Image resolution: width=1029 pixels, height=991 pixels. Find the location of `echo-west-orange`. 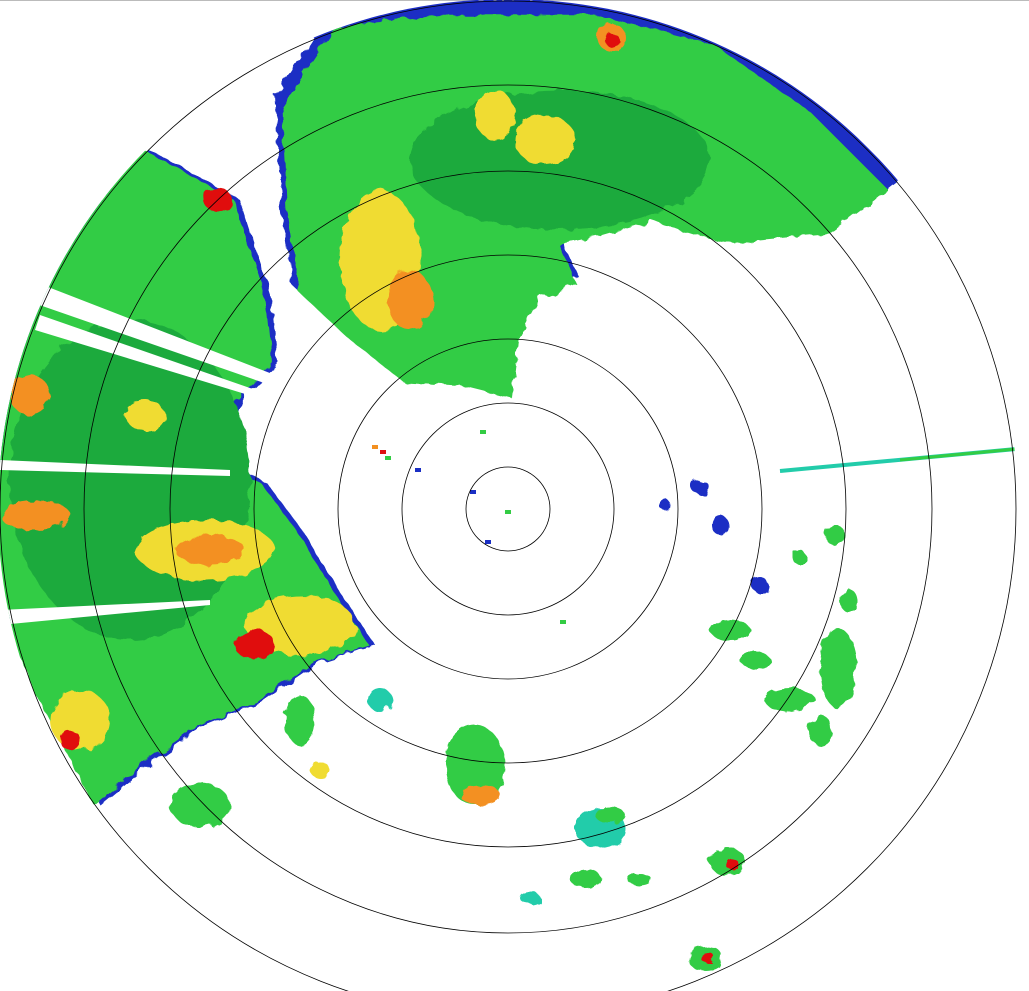

echo-west-orange is located at coordinates (210, 550).